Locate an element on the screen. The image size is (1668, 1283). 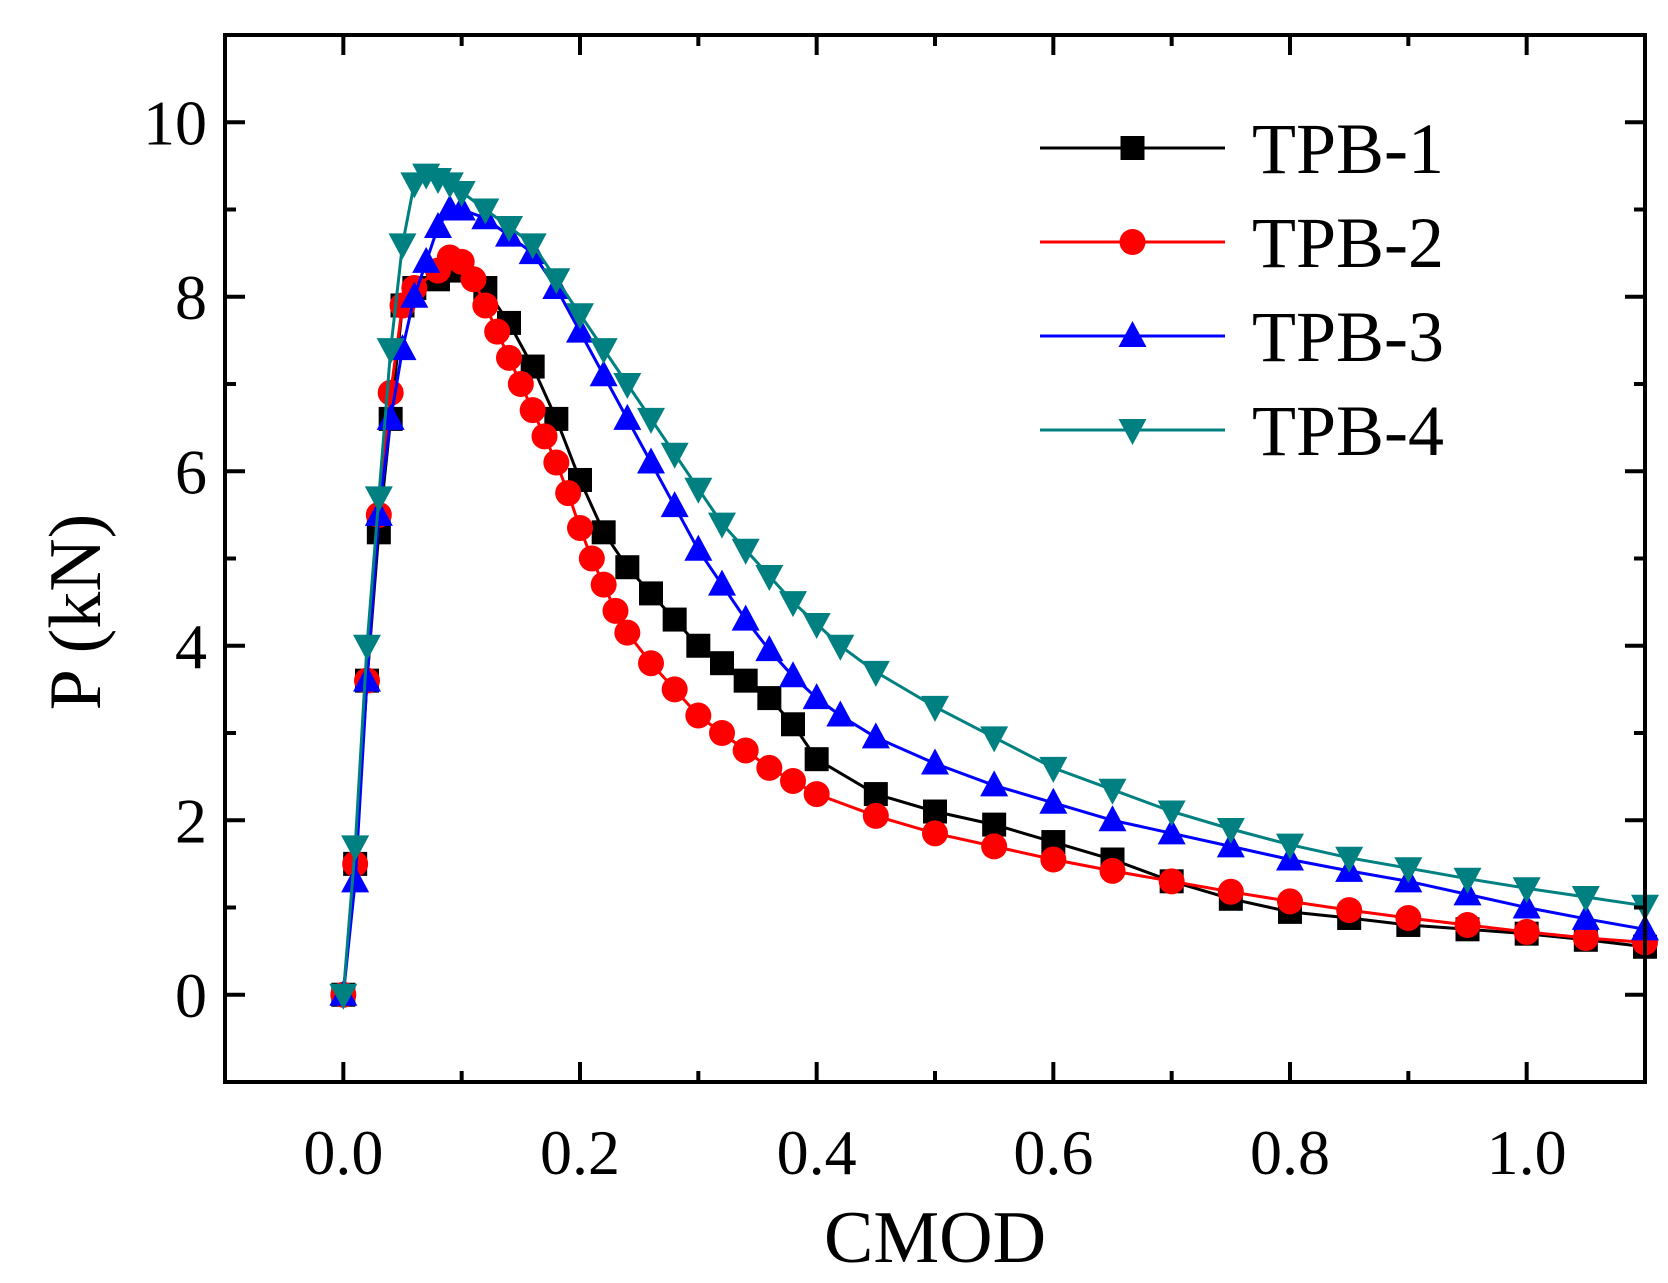
legend: TPB-1 TPB-2 TPB-3 TPB-4 is located at coordinates (1242, 290).